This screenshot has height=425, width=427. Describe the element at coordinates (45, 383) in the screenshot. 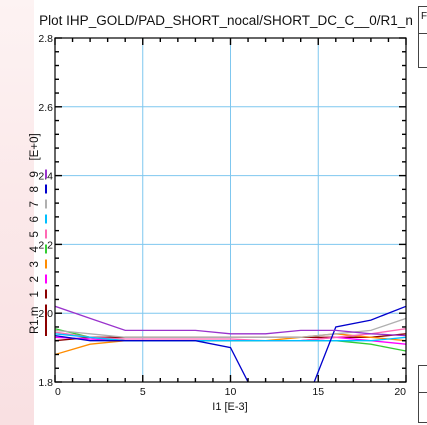

I see `y-tick-label: 1.8` at that location.